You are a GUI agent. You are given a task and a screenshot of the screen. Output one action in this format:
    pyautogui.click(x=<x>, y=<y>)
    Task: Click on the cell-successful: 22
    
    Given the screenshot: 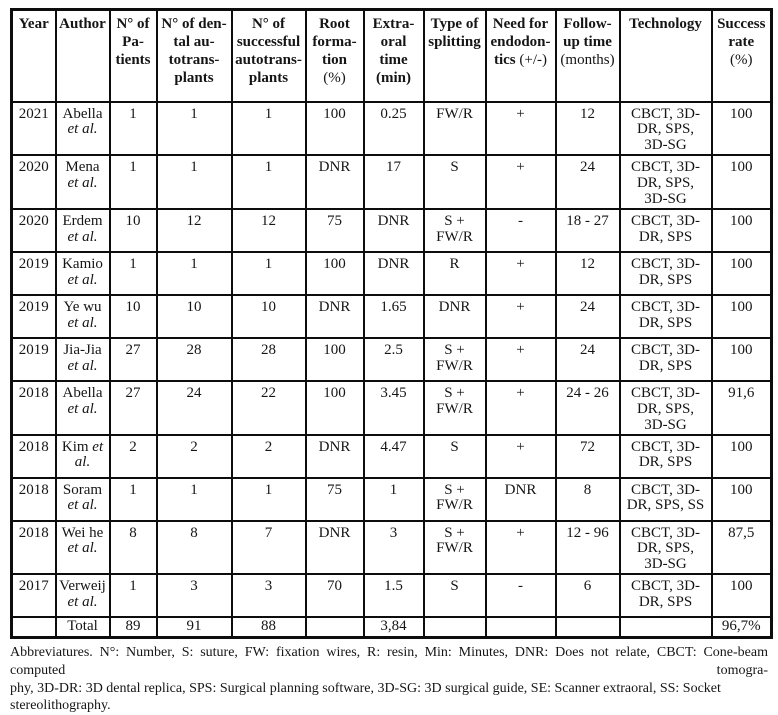 What is the action you would take?
    pyautogui.click(x=269, y=408)
    